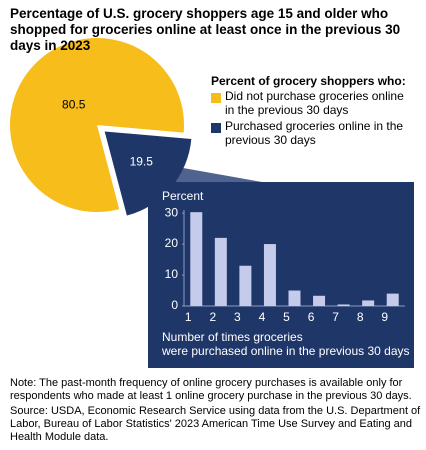 The width and height of the screenshot is (426, 450). Describe the element at coordinates (262, 317) in the screenshot. I see `x-tick-label: 4` at that location.